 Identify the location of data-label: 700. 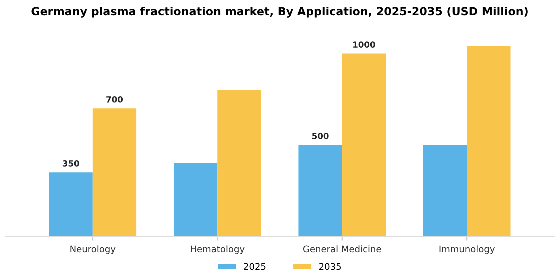
(115, 99).